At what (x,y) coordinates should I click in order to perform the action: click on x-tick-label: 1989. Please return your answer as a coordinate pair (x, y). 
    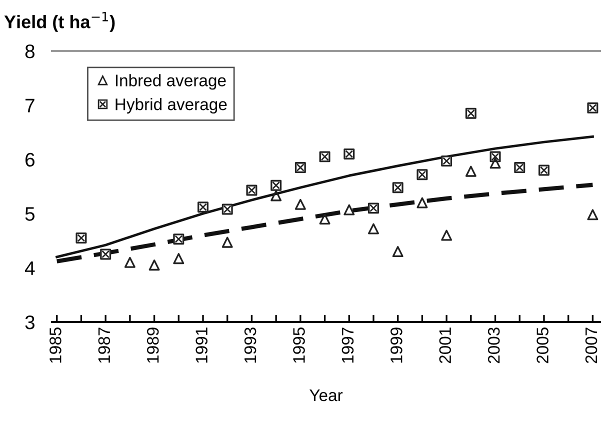
    Looking at the image, I should click on (152, 345).